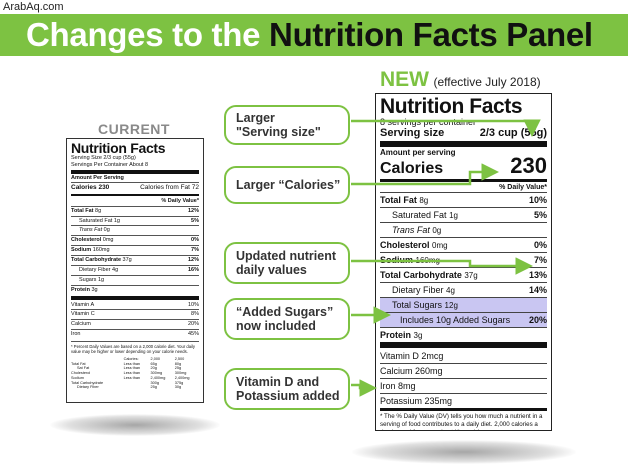 This screenshot has height=470, width=628. What do you see at coordinates (404, 79) in the screenshot?
I see `new-word: NEW` at bounding box center [404, 79].